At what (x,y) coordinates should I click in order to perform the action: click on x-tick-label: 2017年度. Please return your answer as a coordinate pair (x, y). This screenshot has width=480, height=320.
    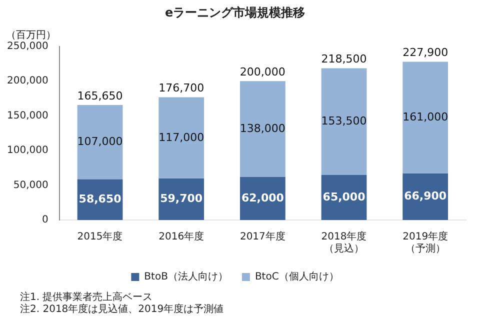
    Looking at the image, I should click on (263, 236).